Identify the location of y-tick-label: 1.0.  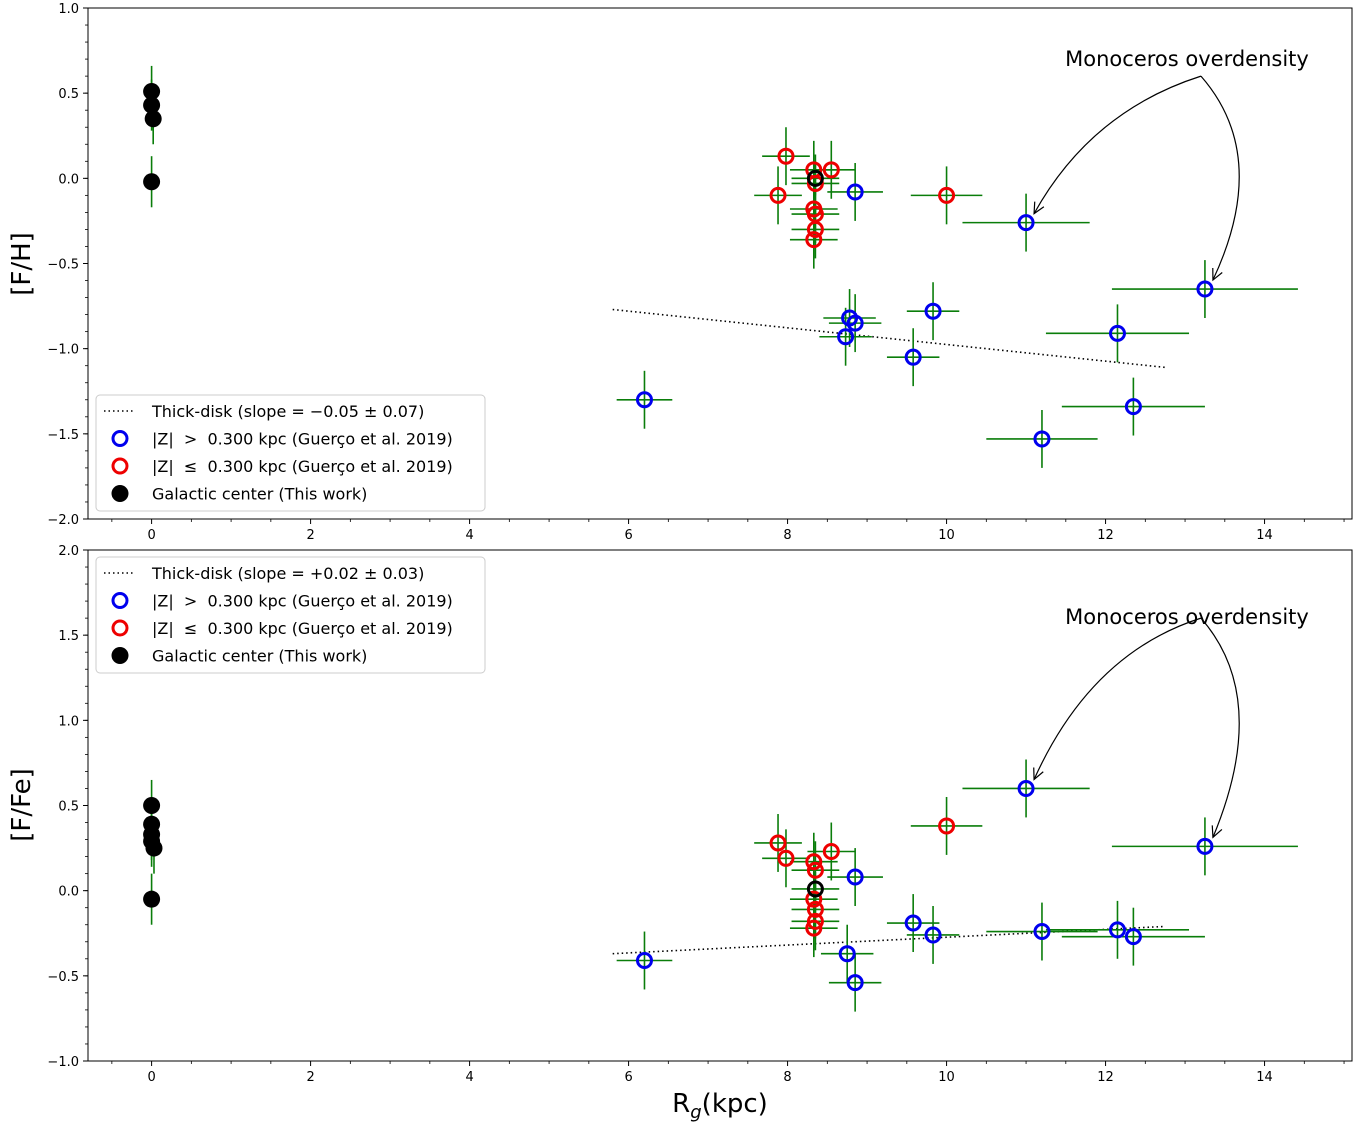
(68, 9).